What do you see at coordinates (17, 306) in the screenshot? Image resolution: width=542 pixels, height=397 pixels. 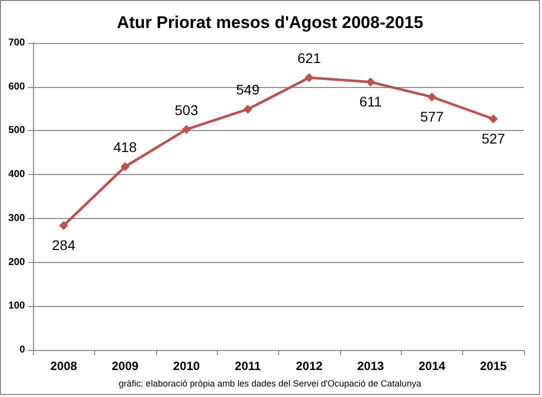 I see `y-tick-label: 100` at bounding box center [17, 306].